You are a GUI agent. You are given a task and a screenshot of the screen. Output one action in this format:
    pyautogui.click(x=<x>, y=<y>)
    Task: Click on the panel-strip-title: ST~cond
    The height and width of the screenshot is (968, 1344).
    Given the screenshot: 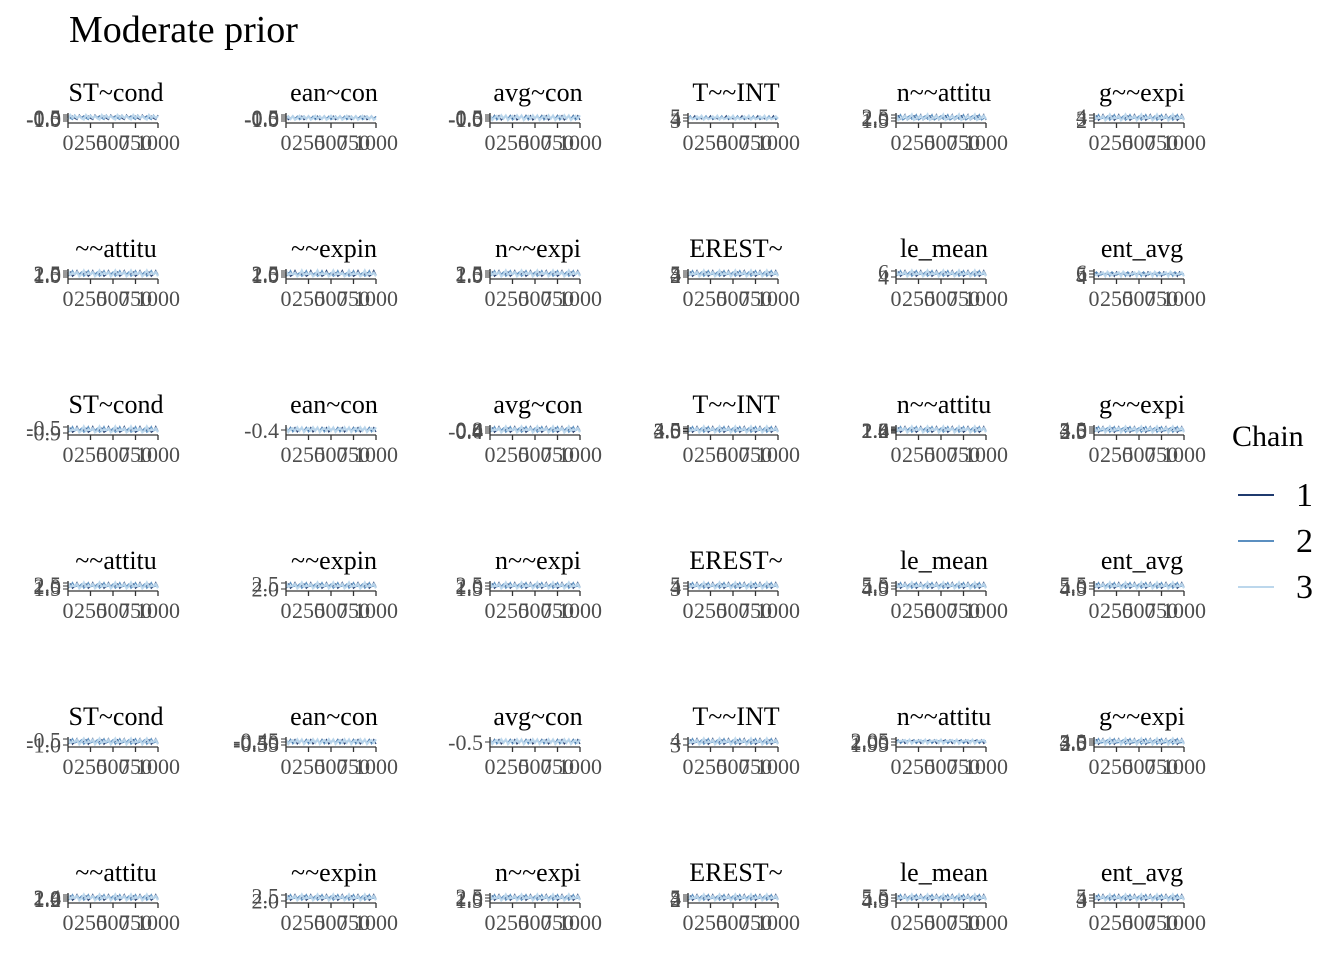 What is the action you would take?
    pyautogui.click(x=116, y=717)
    